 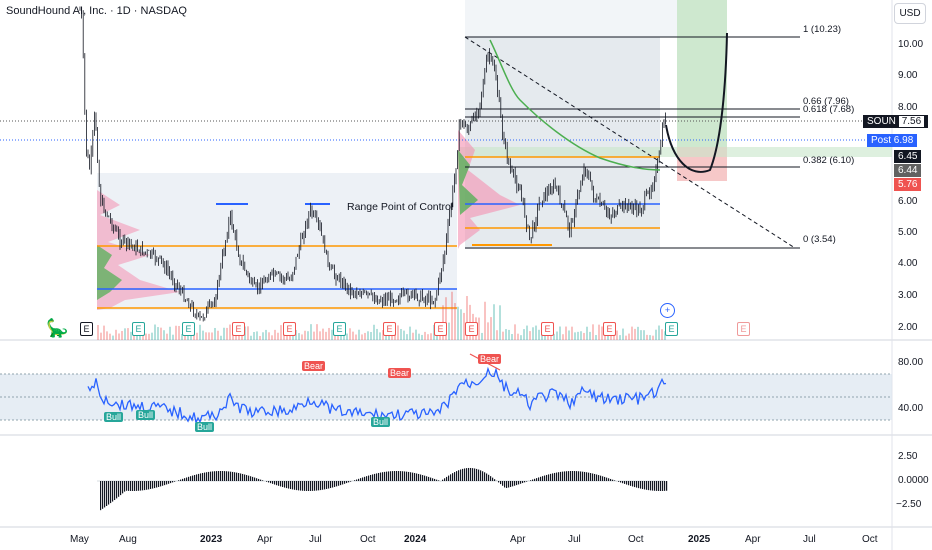 What do you see at coordinates (910, 13) in the screenshot?
I see `currency-button: USD` at bounding box center [910, 13].